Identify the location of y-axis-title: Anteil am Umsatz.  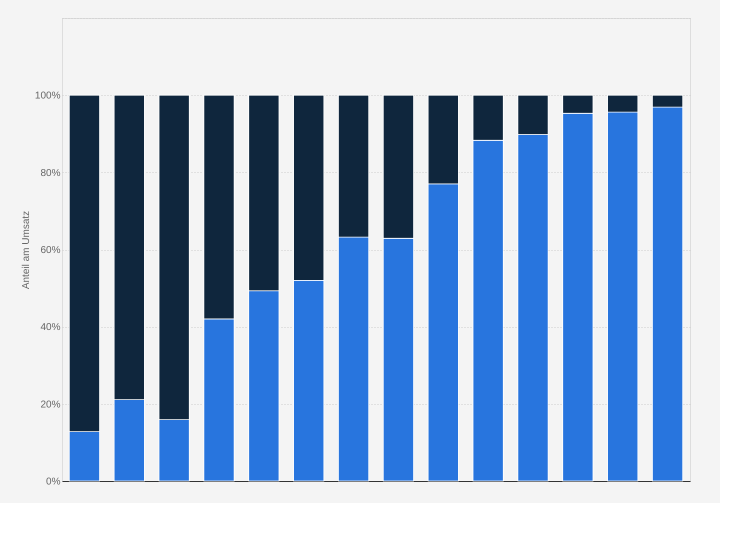
(26, 250).